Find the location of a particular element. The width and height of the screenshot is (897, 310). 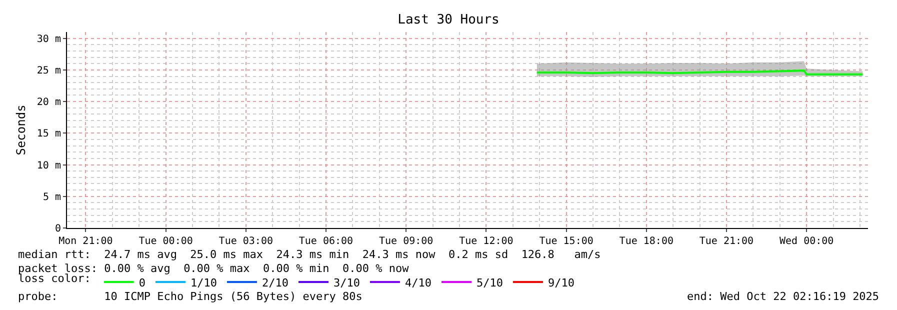

text: end: Wed Oct 22 02:16:19 2025 is located at coordinates (783, 296).